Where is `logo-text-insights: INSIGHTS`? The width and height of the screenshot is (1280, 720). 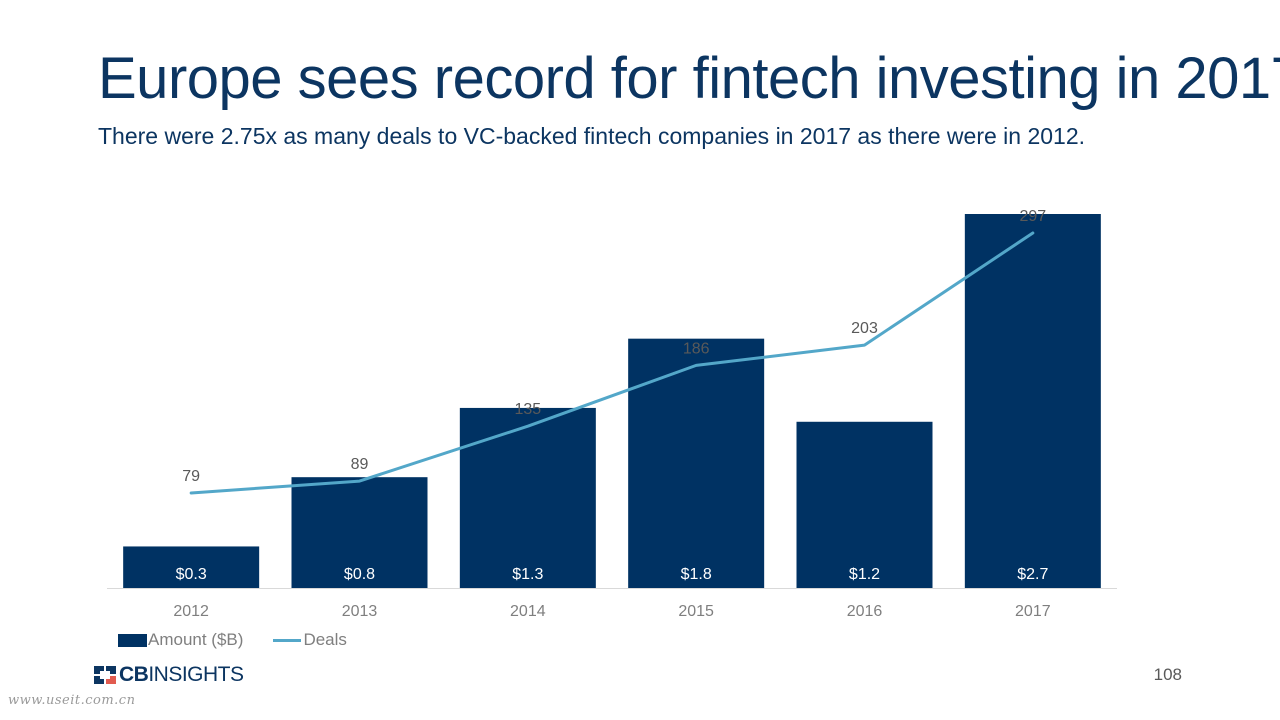 logo-text-insights: INSIGHTS is located at coordinates (196, 674).